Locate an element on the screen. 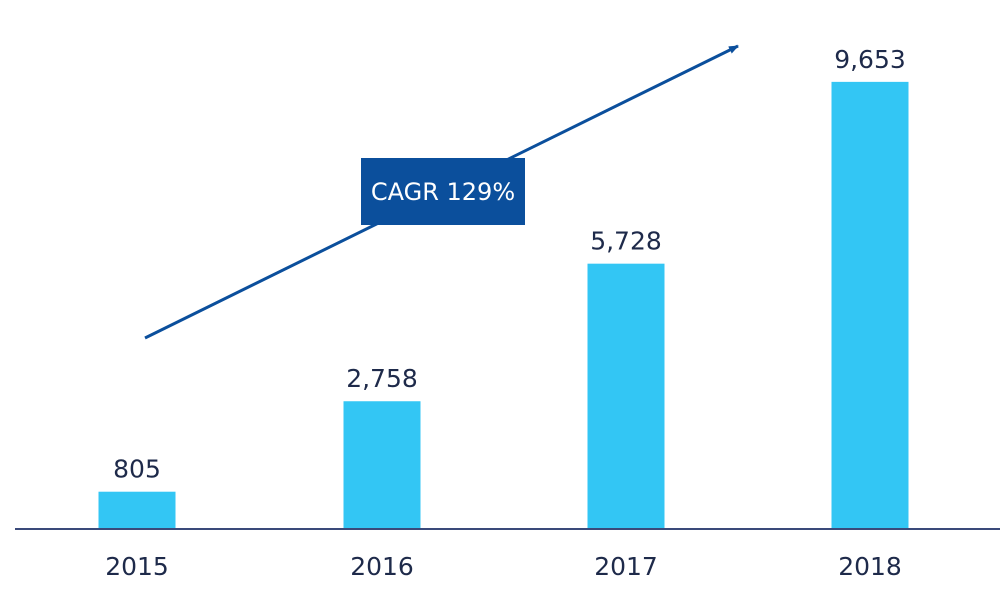 This screenshot has width=1000, height=604. value-label-2017: 5,728 is located at coordinates (626, 241).